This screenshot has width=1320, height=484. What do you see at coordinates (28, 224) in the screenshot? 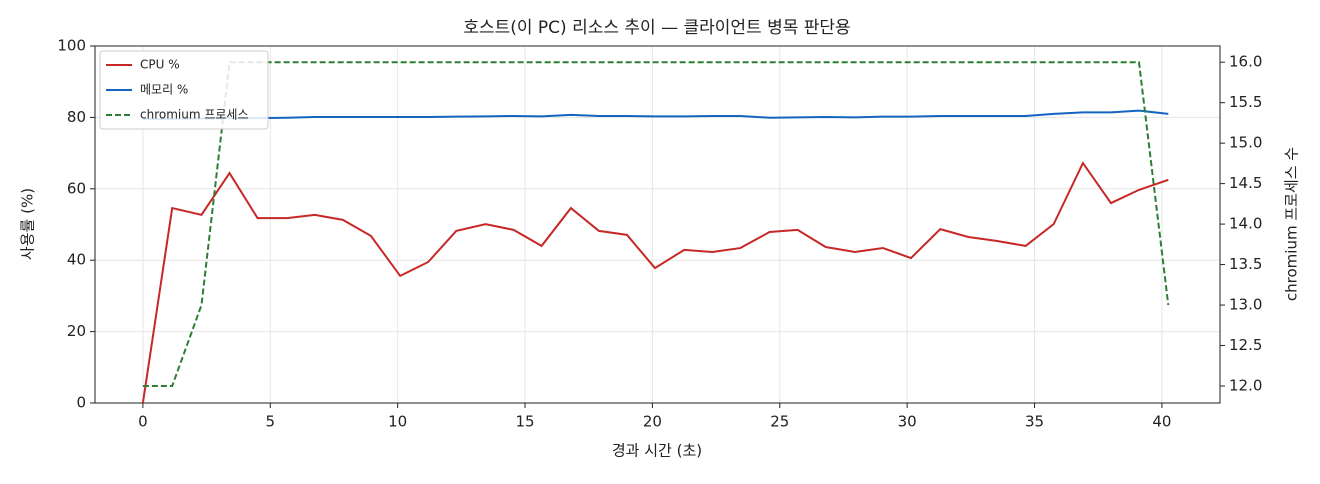
I see `y-axis-label: 사용률 (%)` at bounding box center [28, 224].